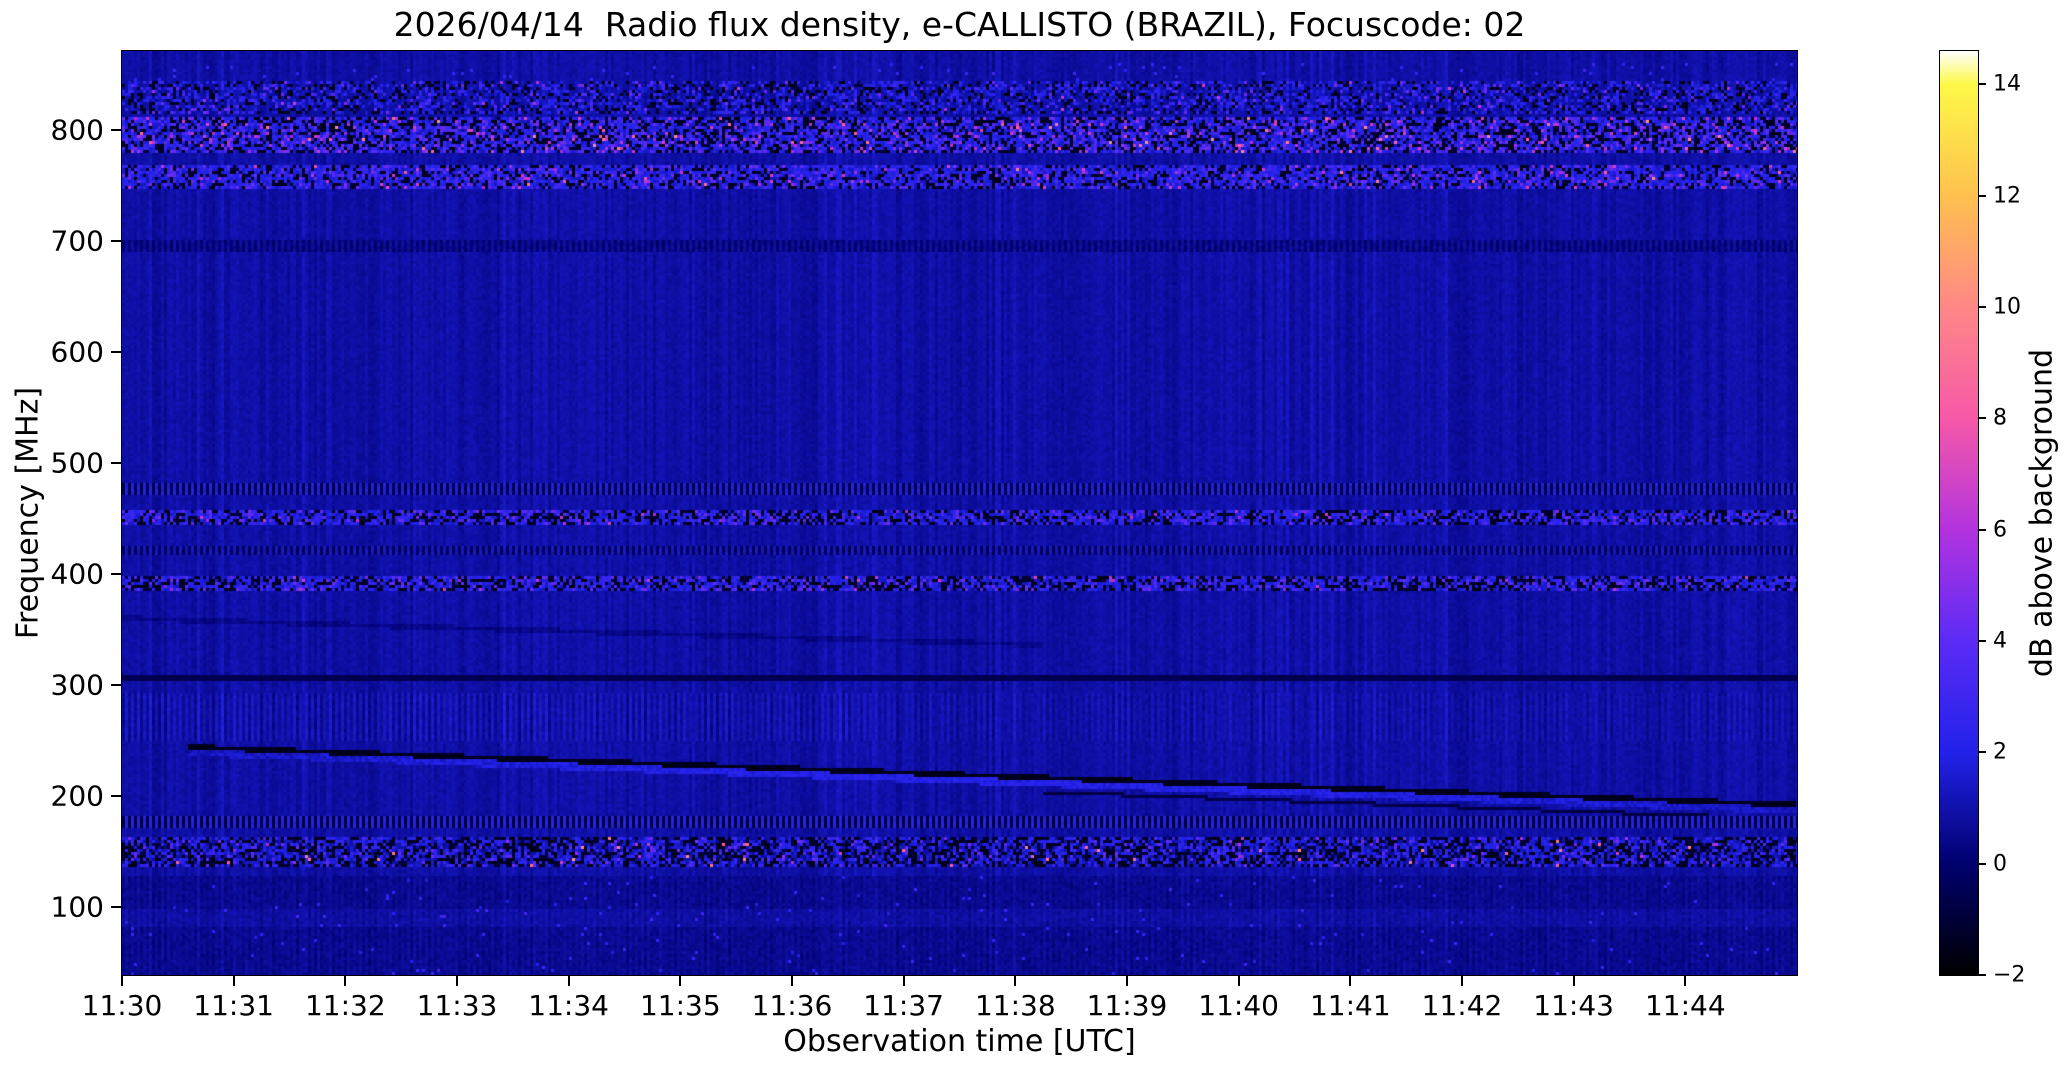 The height and width of the screenshot is (1067, 2066). I want to click on colorbar-tick-label: 6, so click(2000, 530).